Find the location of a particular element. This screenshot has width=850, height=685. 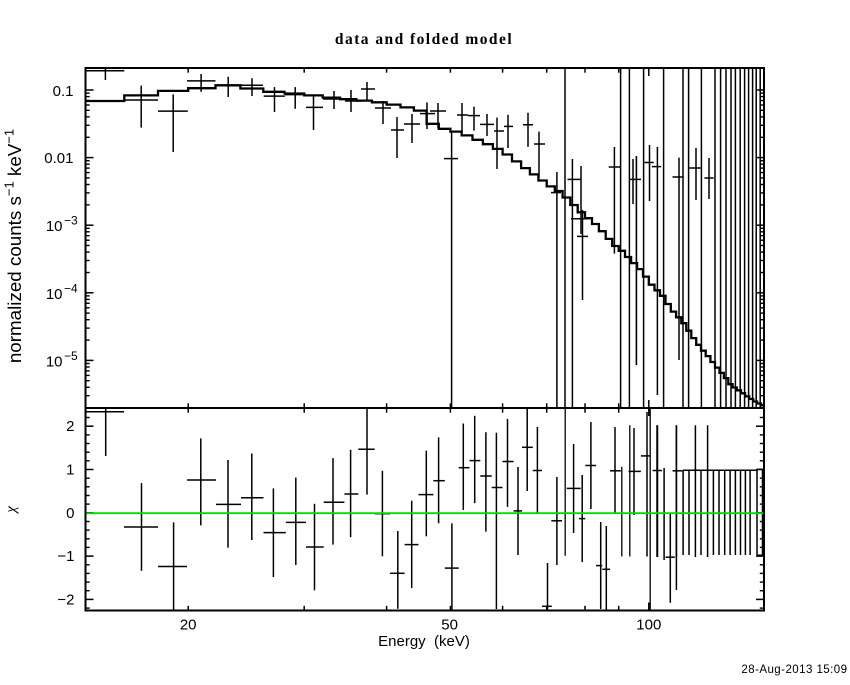

svg-text: 0.1 is located at coordinates (63, 91).